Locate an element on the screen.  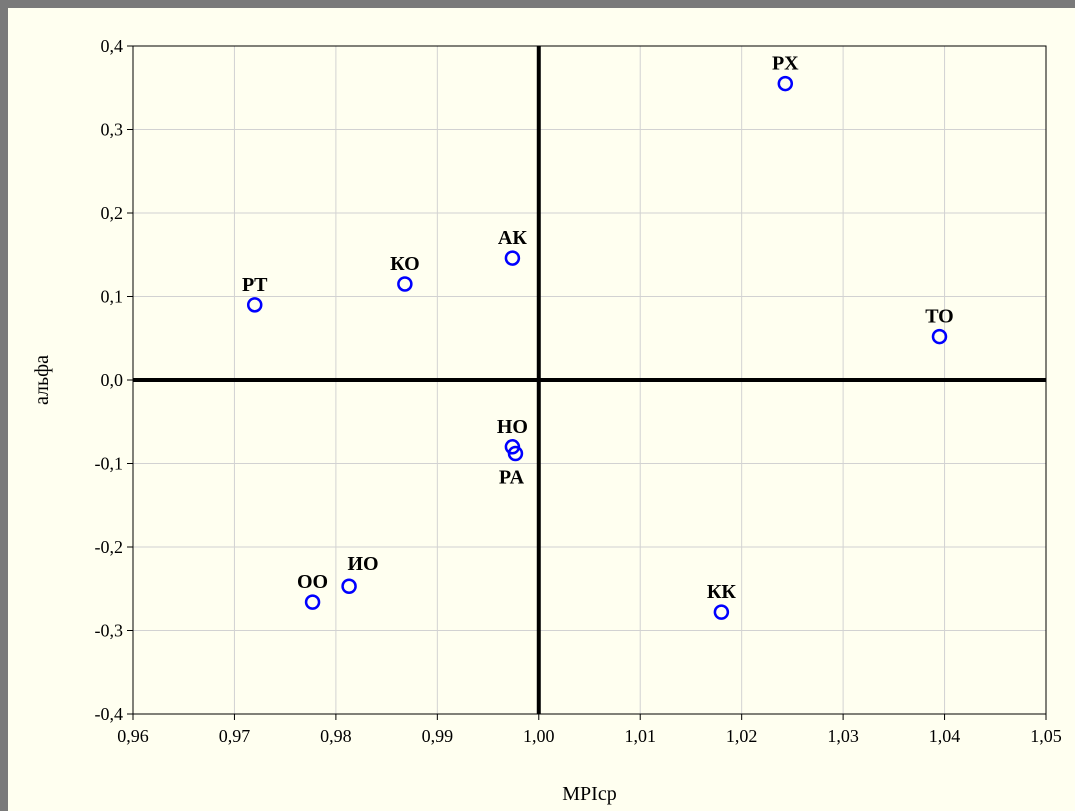
data-point-label: ИО is located at coordinates (363, 564).